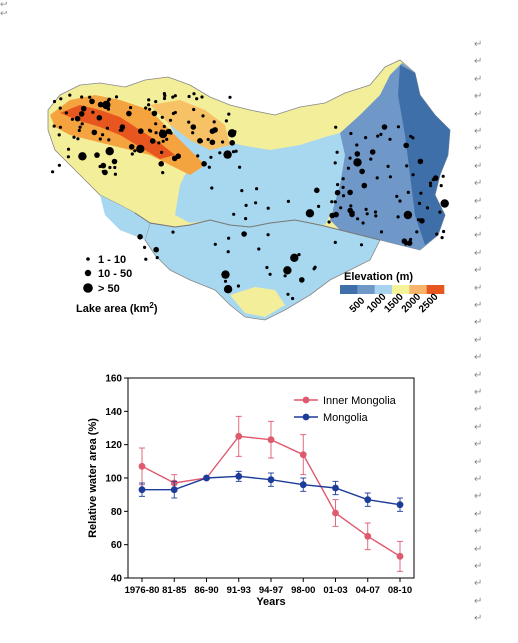 This screenshot has height=643, width=518. Describe the element at coordinates (303, 590) in the screenshot. I see `x-tick-label: 98-00` at that location.